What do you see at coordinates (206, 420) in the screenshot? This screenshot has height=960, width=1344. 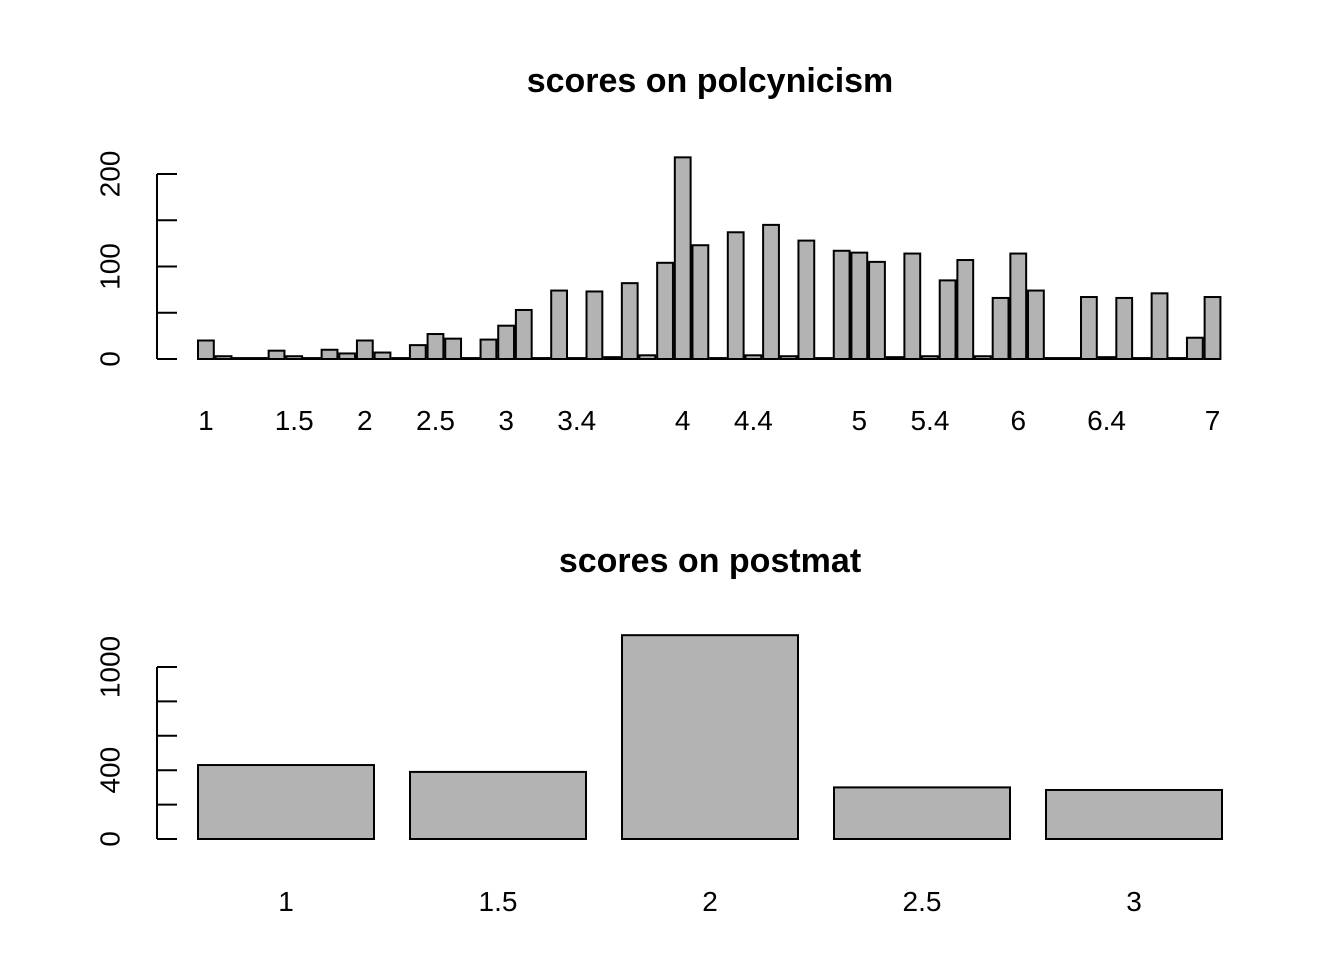 I see `polcynicism-x-tick-label: 1` at bounding box center [206, 420].